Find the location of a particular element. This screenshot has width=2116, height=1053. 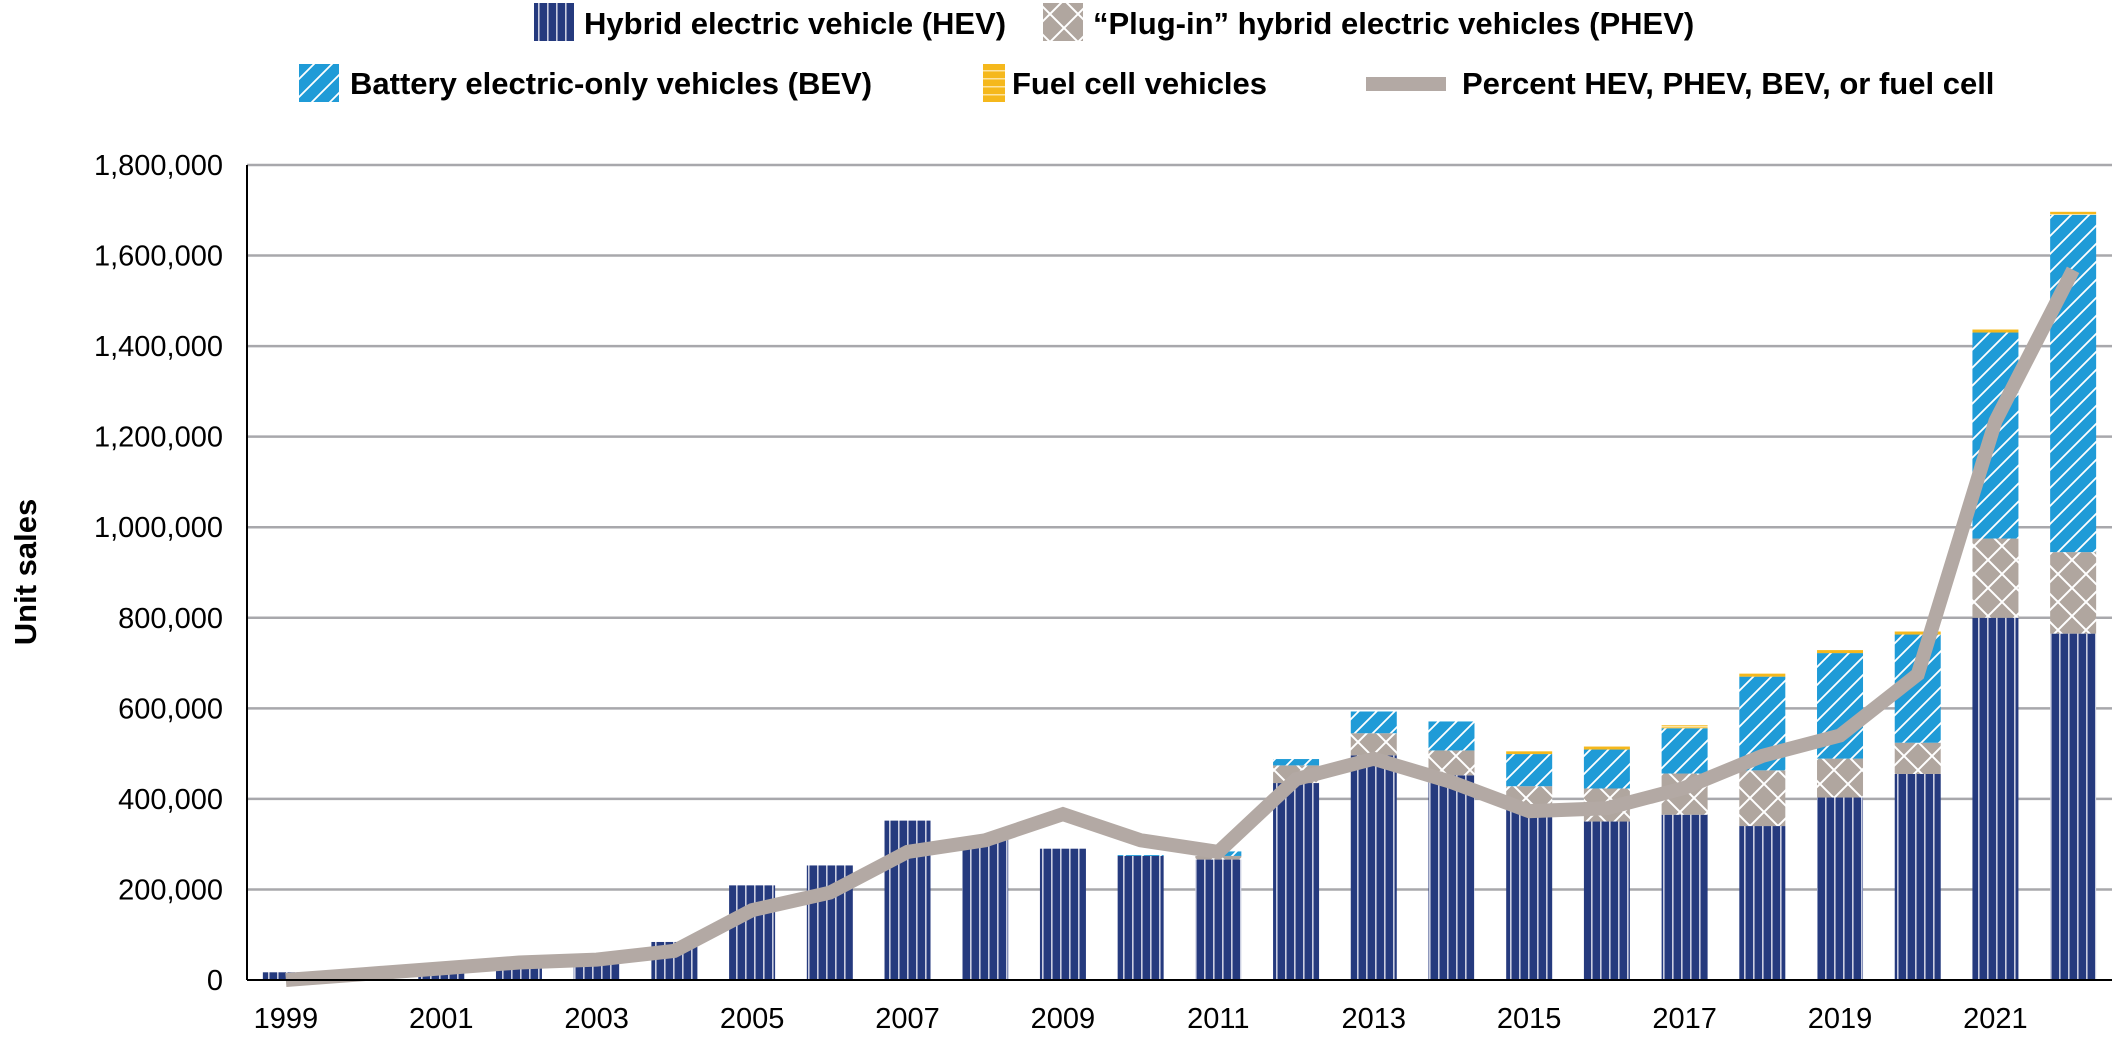

y-tick-label: 600,000 is located at coordinates (170, 709).